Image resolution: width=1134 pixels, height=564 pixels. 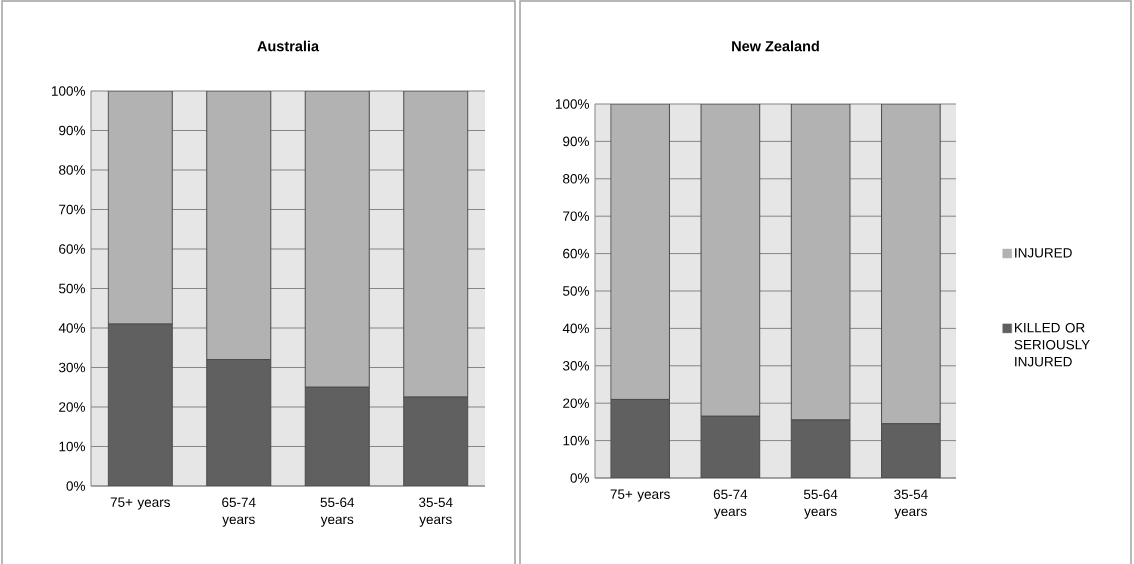 What do you see at coordinates (288, 46) in the screenshot?
I see `chart-title: Australia` at bounding box center [288, 46].